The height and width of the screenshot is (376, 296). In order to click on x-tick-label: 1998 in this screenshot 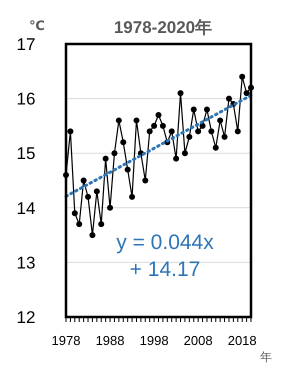, I will do `click(154, 340)`.